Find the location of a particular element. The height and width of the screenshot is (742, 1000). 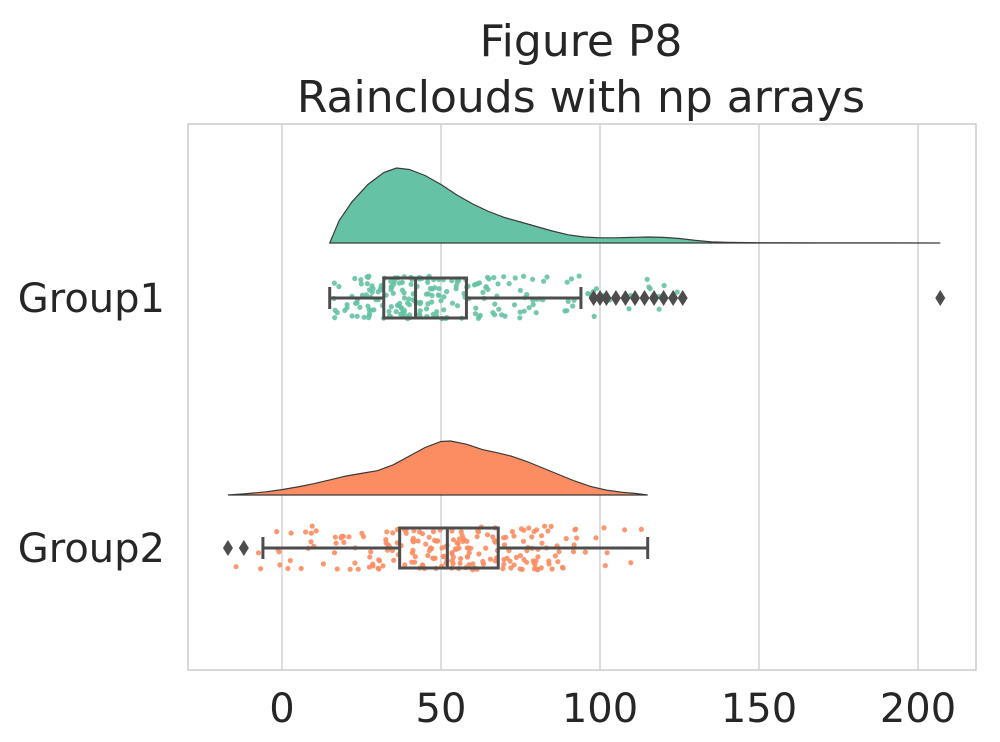

group-label-group1: Group1 is located at coordinates (91, 299).